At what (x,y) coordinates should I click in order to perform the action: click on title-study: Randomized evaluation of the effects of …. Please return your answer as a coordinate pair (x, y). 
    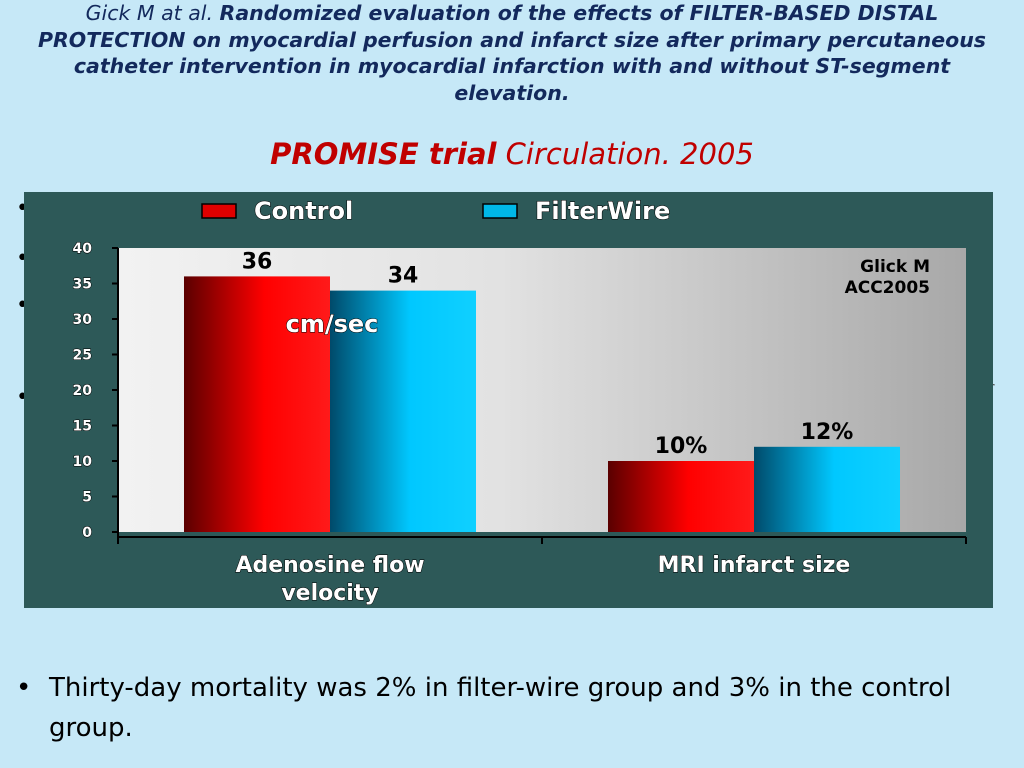
    Looking at the image, I should click on (512, 53).